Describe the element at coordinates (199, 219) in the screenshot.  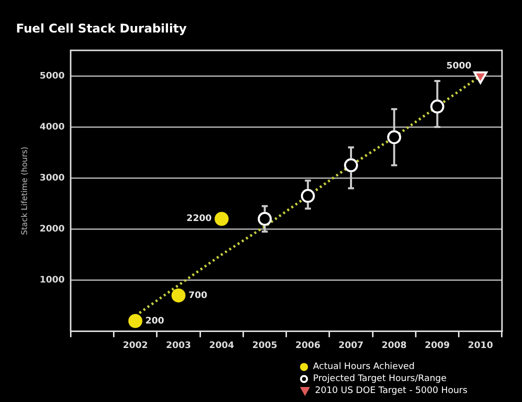
I see `data-label: 2200` at that location.